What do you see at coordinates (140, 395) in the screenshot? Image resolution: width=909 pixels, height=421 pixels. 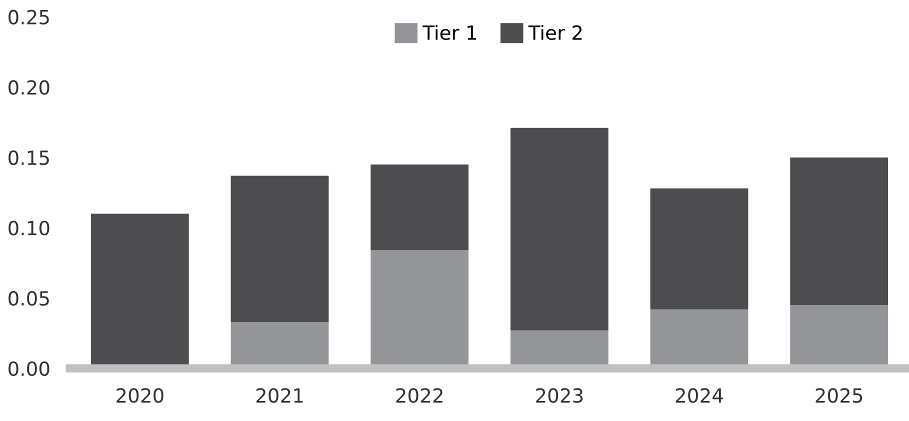 I see `x-tick-label: 2020` at bounding box center [140, 395].